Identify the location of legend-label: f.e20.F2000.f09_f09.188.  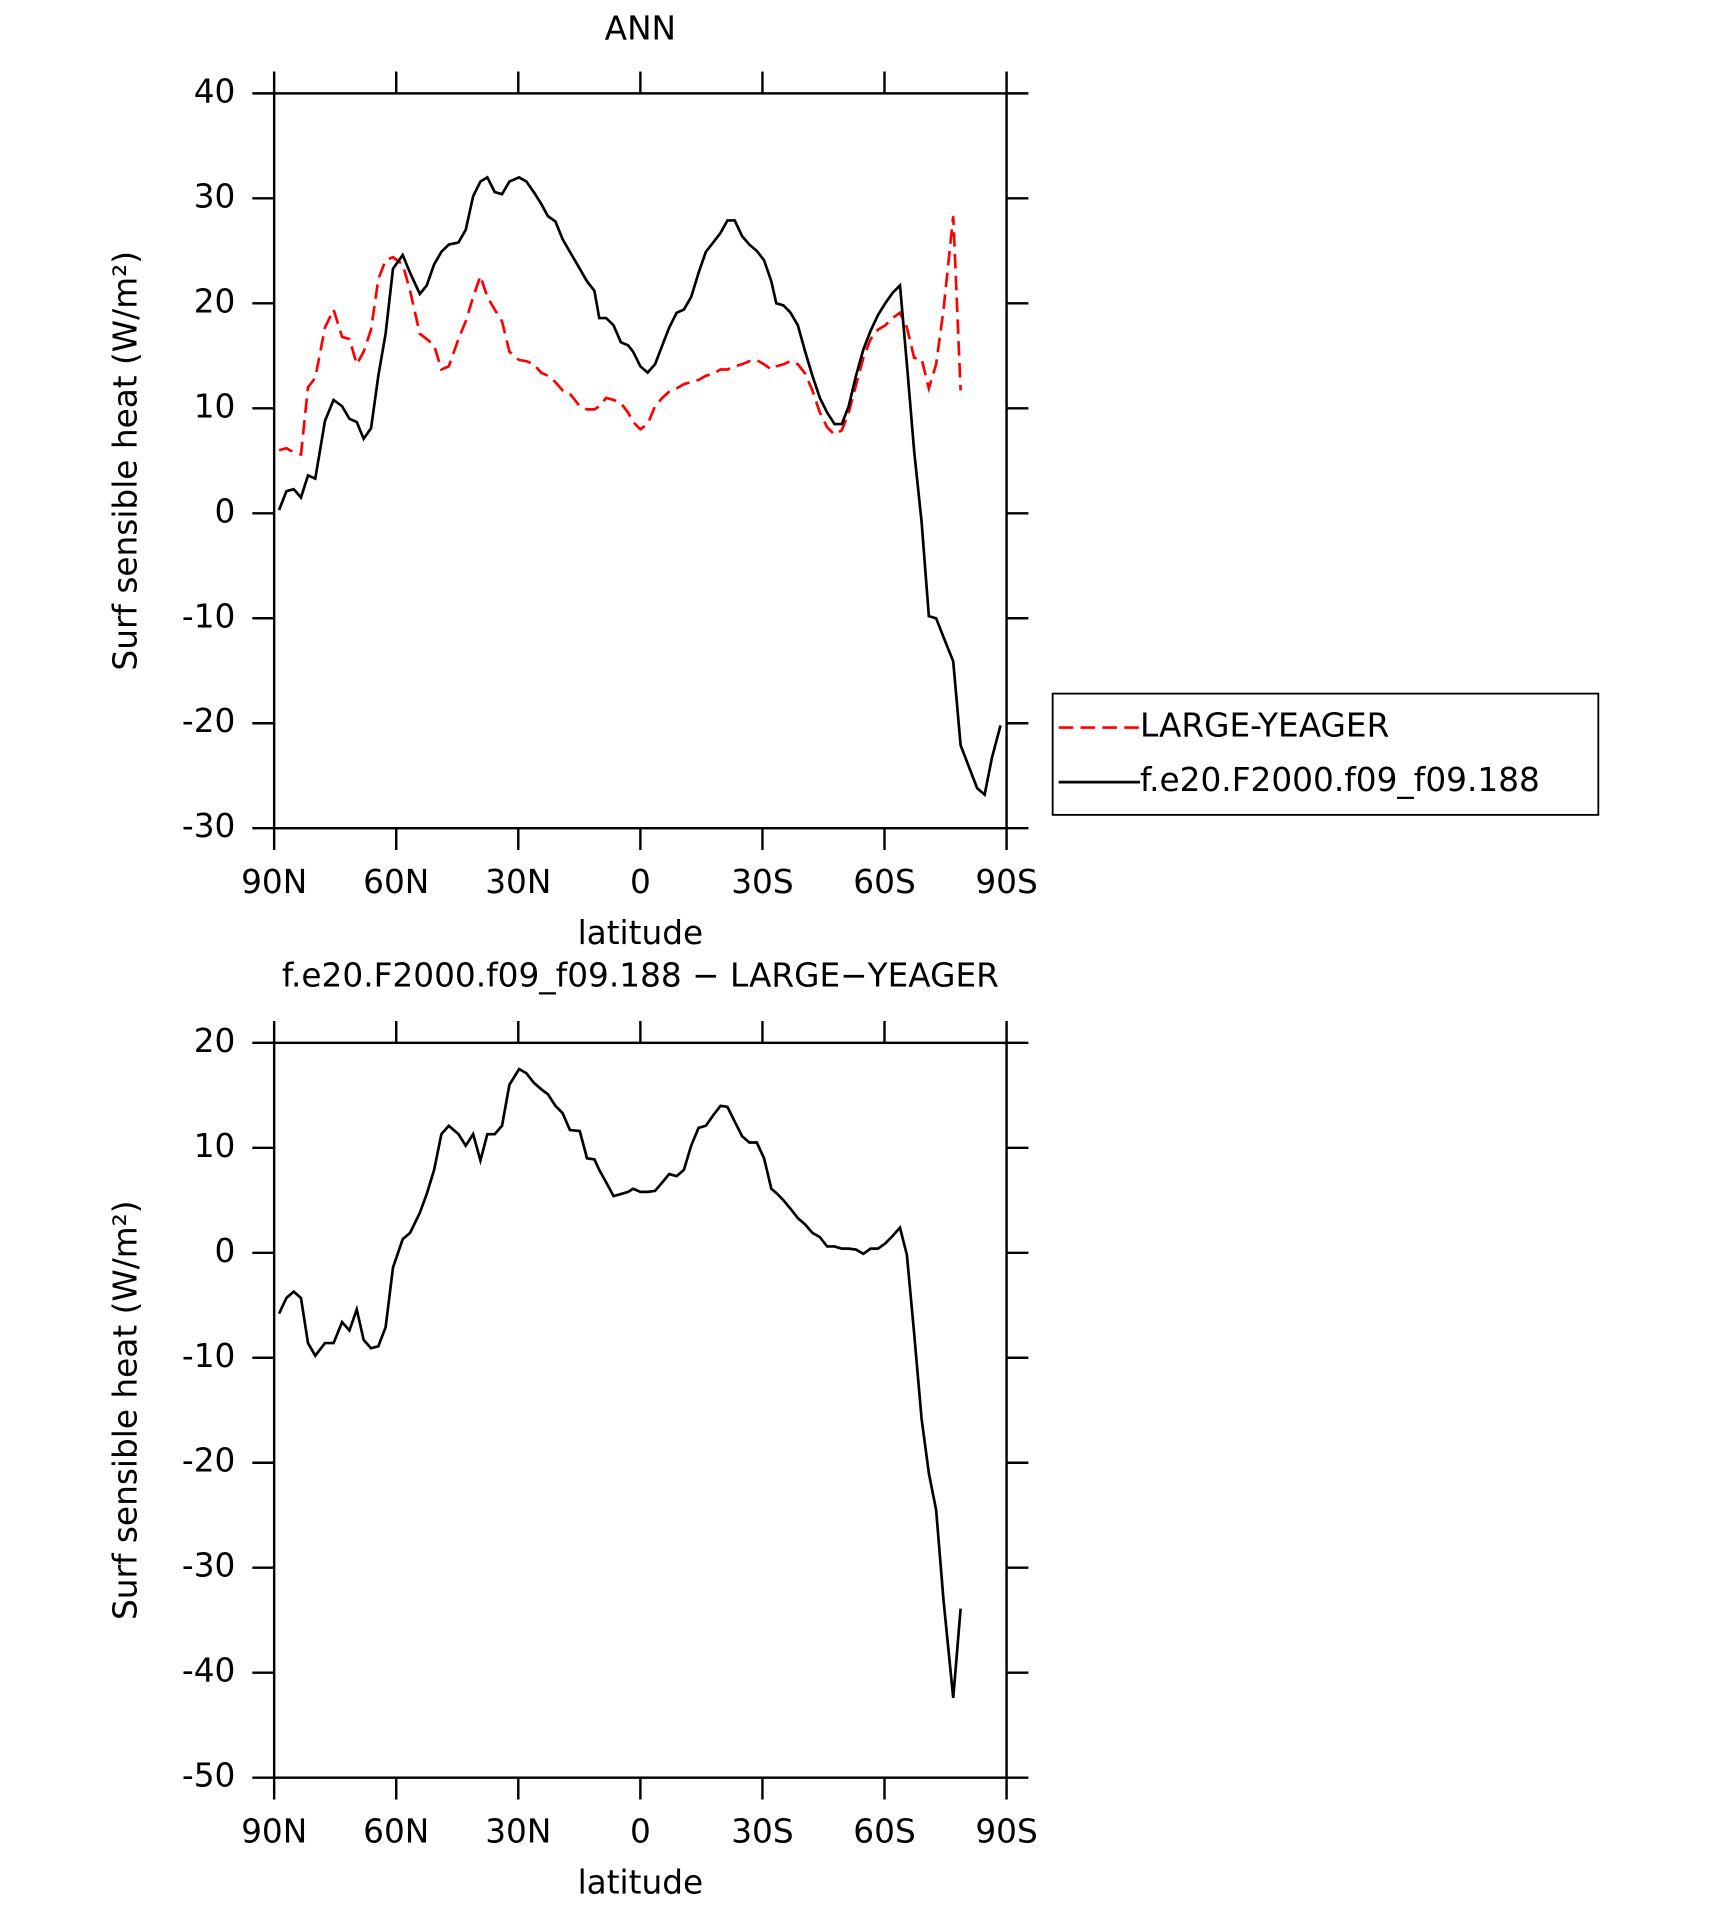
(1340, 780).